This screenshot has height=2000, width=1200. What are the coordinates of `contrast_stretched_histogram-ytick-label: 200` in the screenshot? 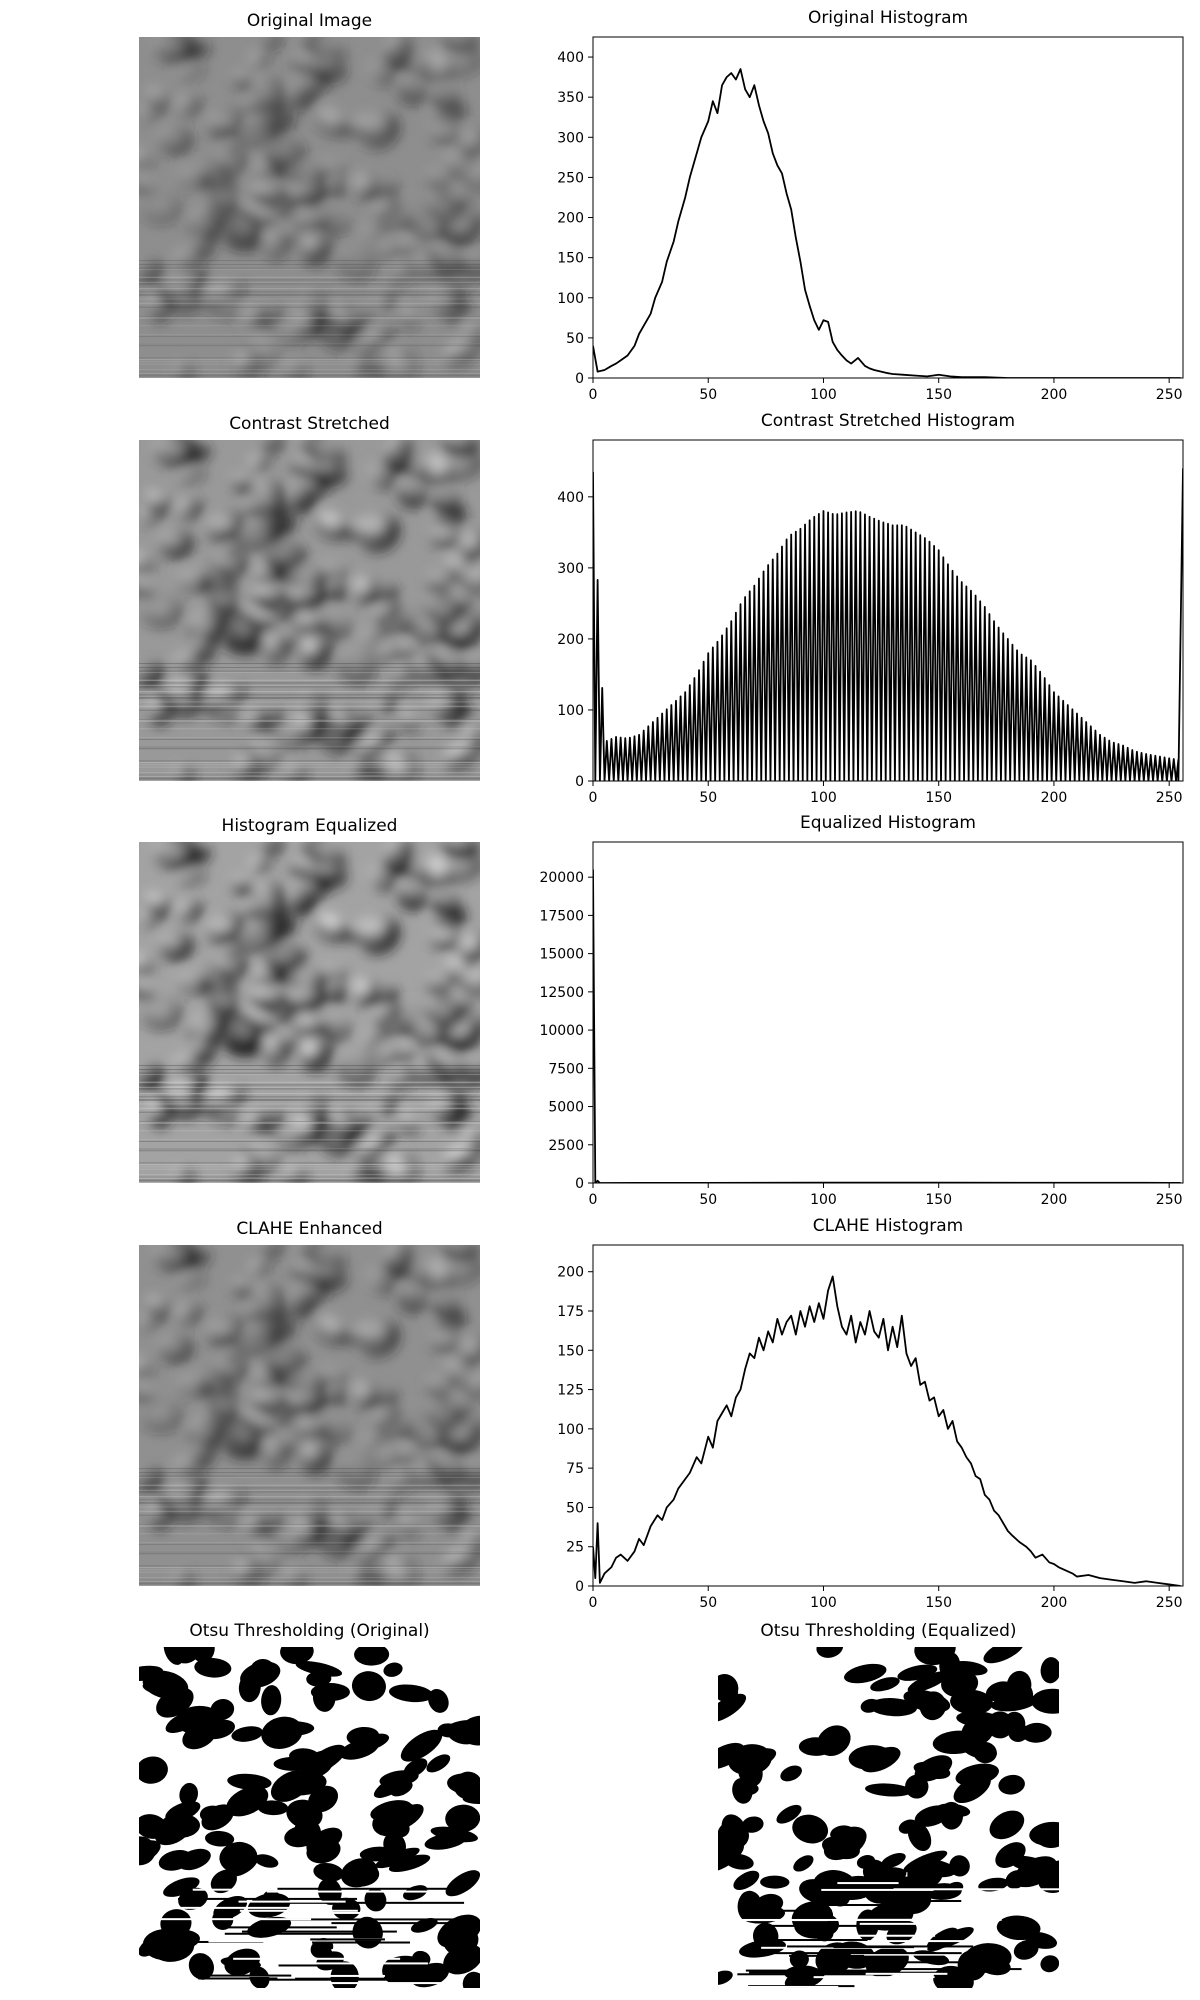 It's located at (570, 640).